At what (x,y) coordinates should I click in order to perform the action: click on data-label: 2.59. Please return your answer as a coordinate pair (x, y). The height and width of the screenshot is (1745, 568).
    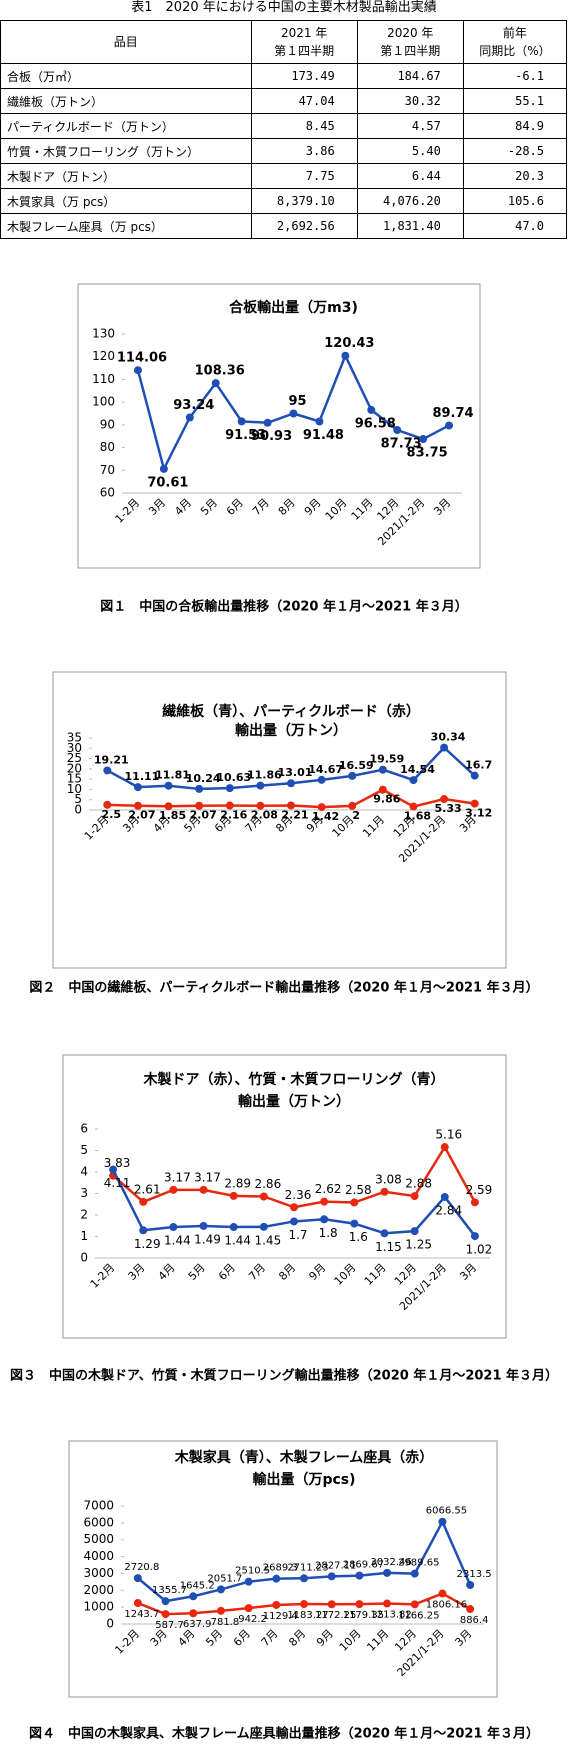
    Looking at the image, I should click on (479, 1190).